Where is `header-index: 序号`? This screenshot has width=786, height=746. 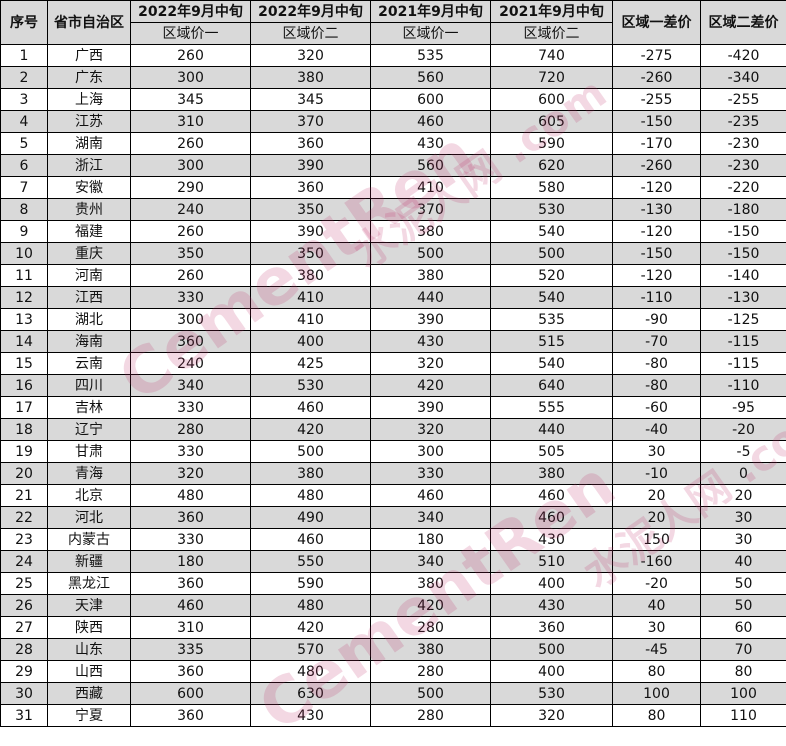
header-index: 序号 is located at coordinates (24, 23).